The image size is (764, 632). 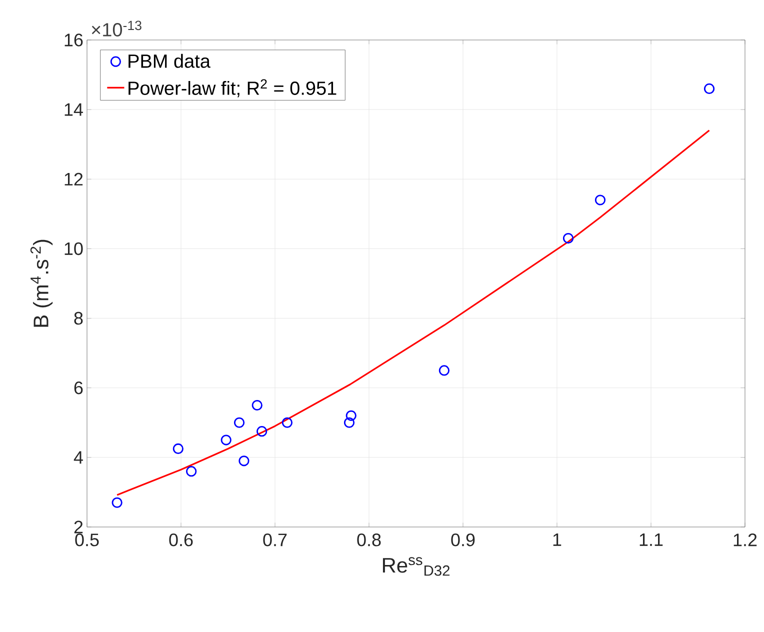 What do you see at coordinates (651, 540) in the screenshot?
I see `x-tick-label: 1.1` at bounding box center [651, 540].